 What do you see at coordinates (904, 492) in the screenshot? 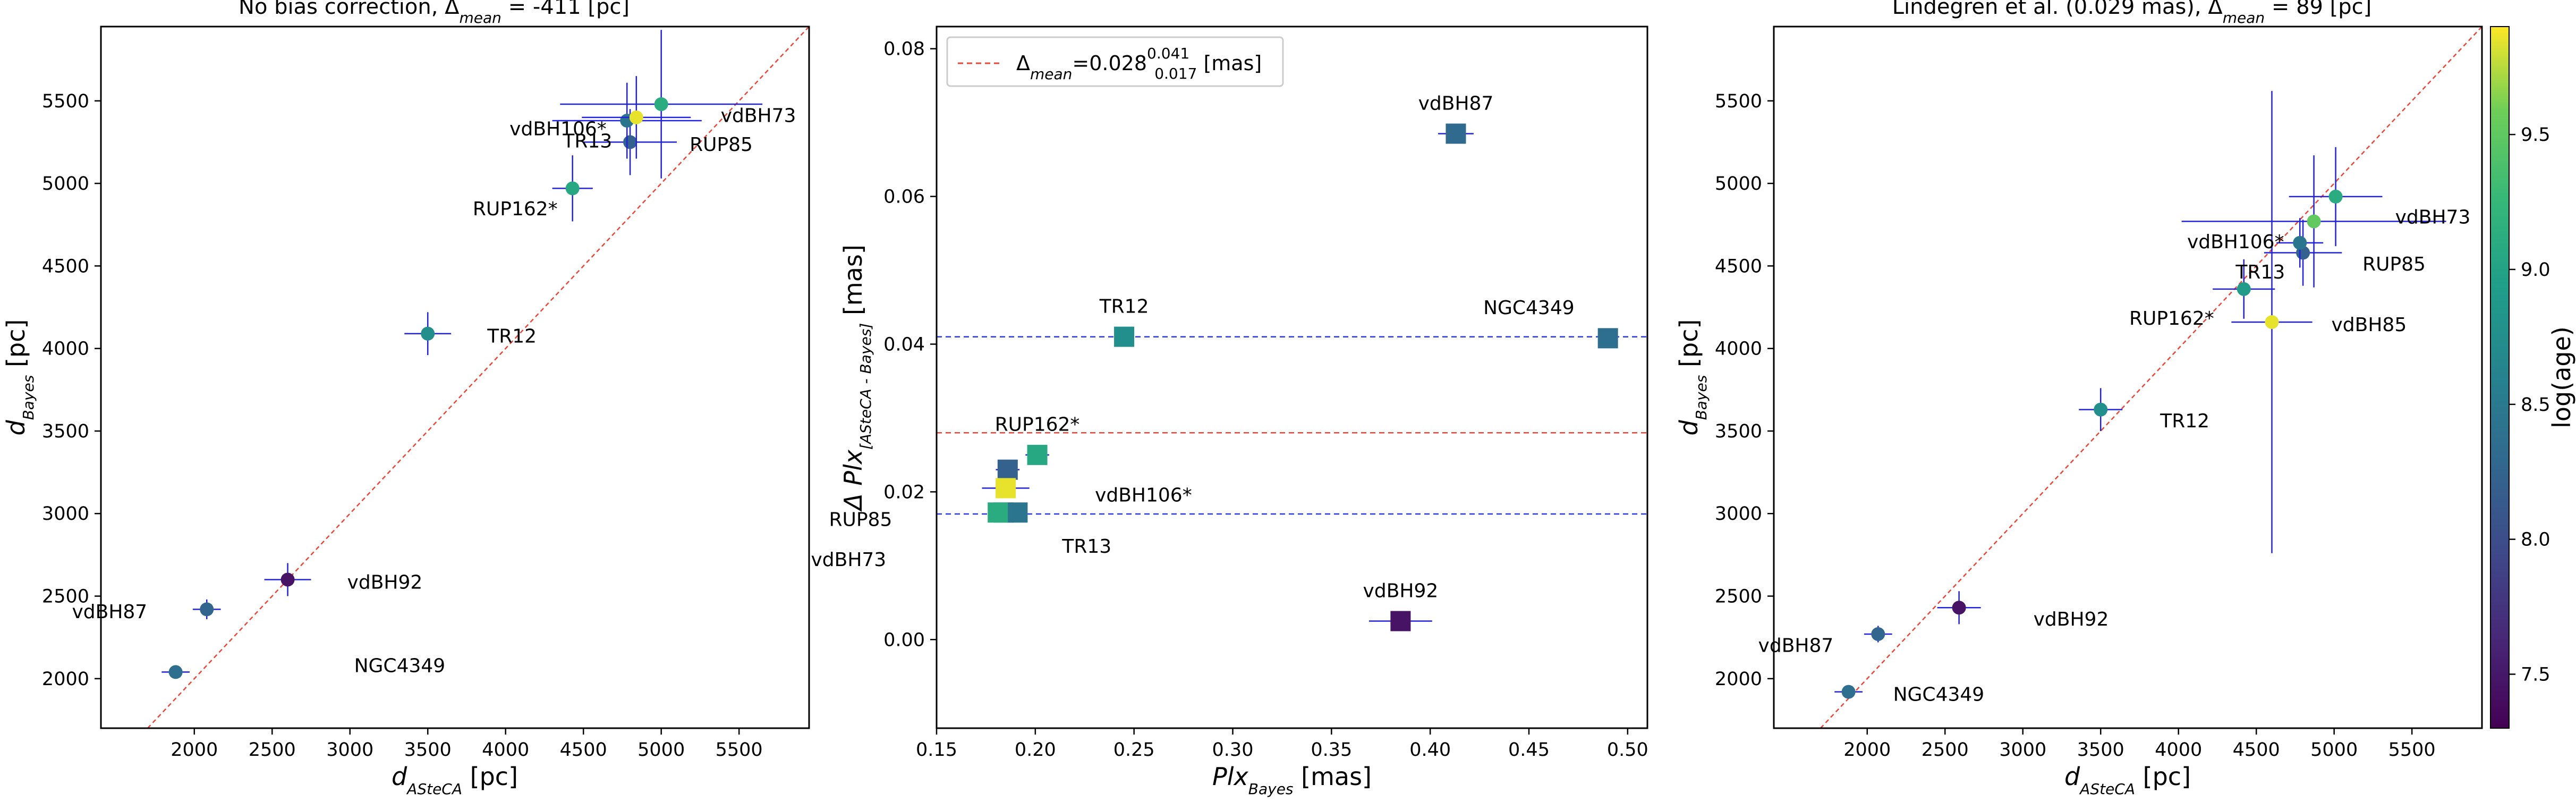
I see `y-tick-label: 0.02` at bounding box center [904, 492].